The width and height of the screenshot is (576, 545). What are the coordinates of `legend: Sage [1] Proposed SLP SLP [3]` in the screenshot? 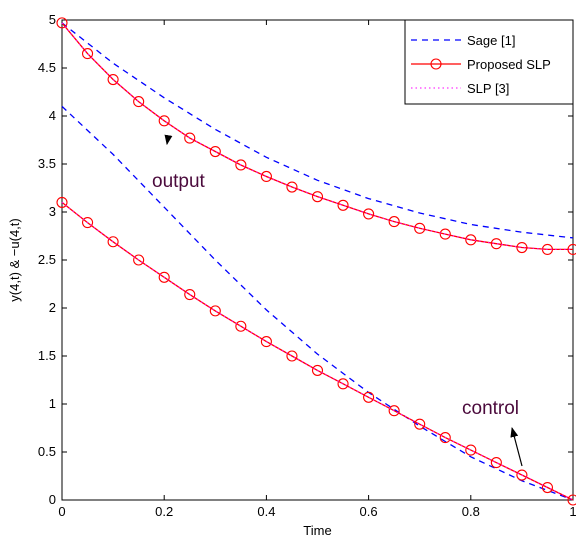 It's located at (489, 62).